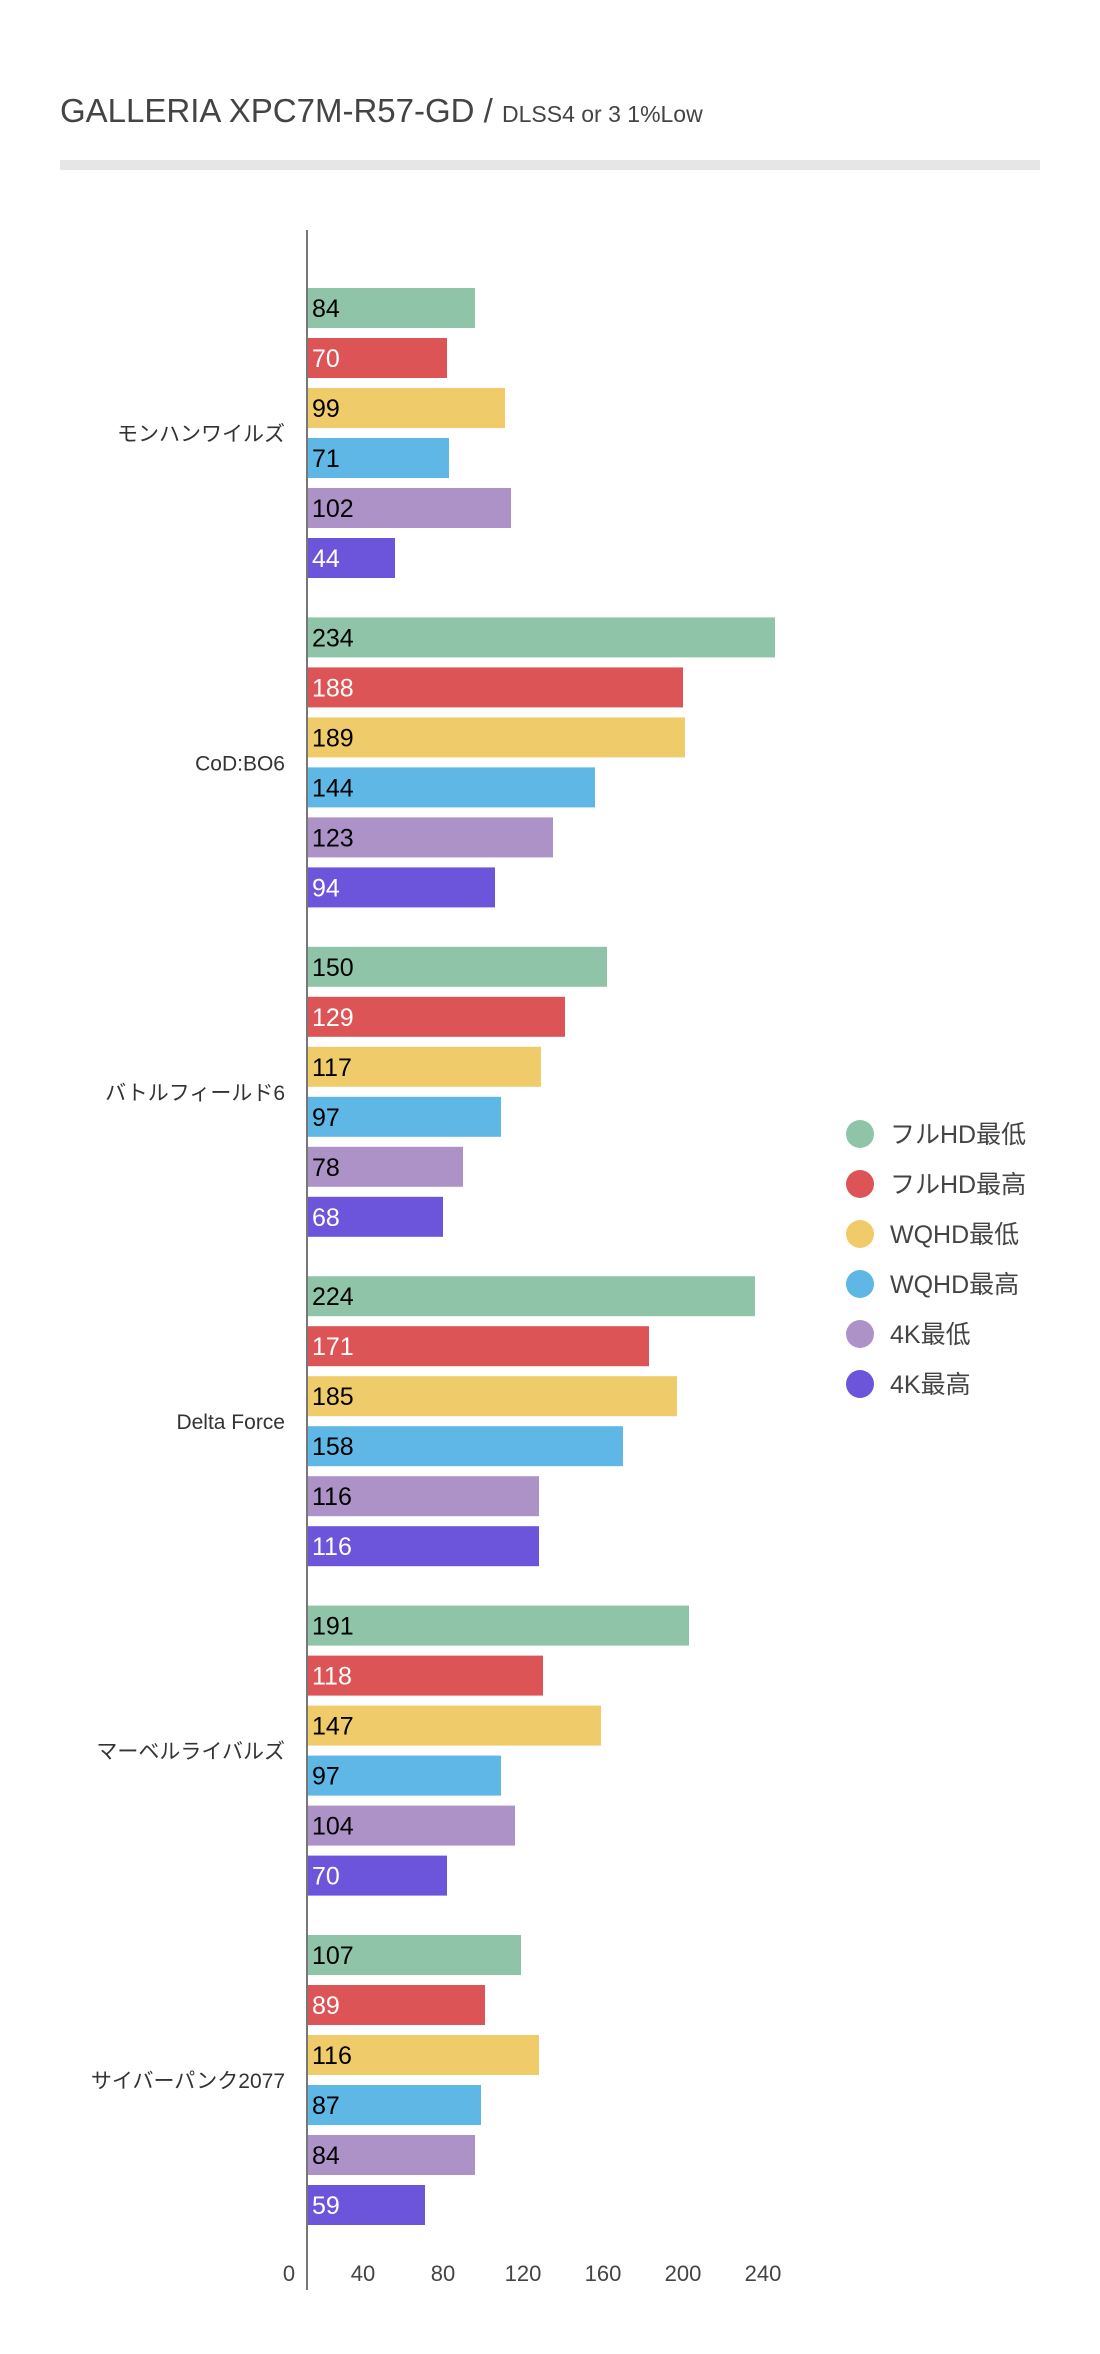 This screenshot has height=2354, width=1100. Describe the element at coordinates (333, 638) in the screenshot. I see `data-label: 234` at that location.